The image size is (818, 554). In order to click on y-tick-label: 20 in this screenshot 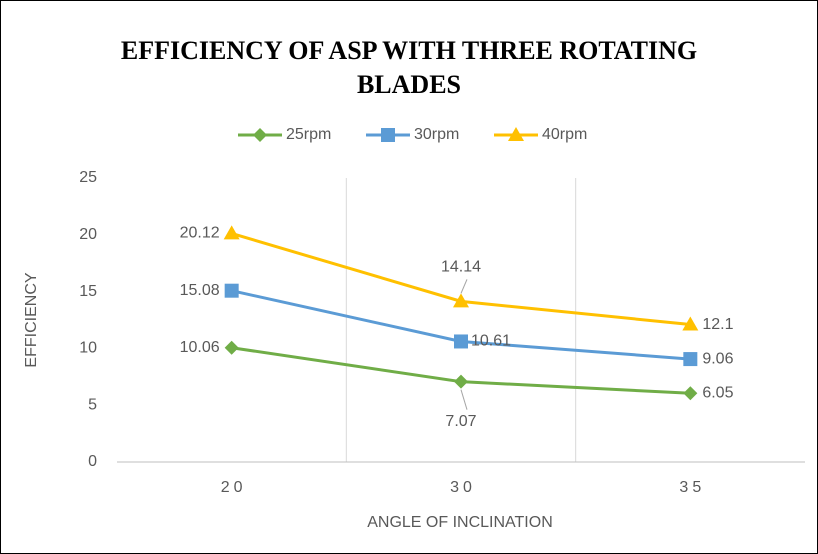, I will do `click(88, 234)`.